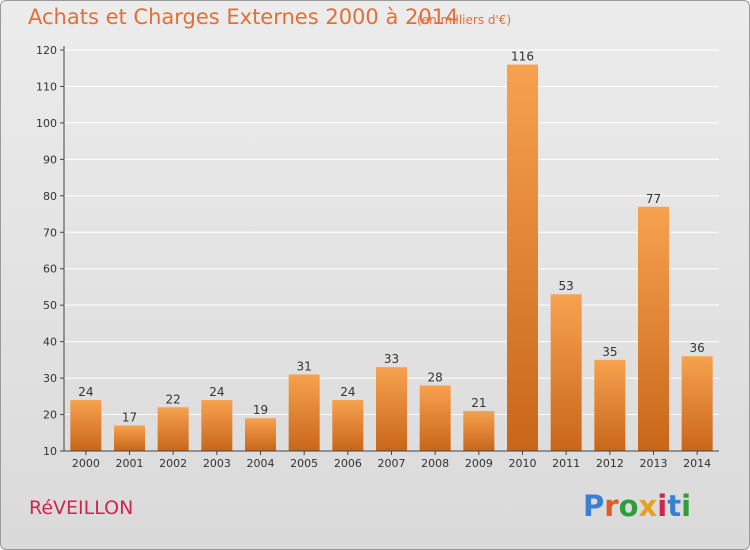 The height and width of the screenshot is (550, 750). Describe the element at coordinates (697, 463) in the screenshot. I see `x-tick-label: 2014` at that location.